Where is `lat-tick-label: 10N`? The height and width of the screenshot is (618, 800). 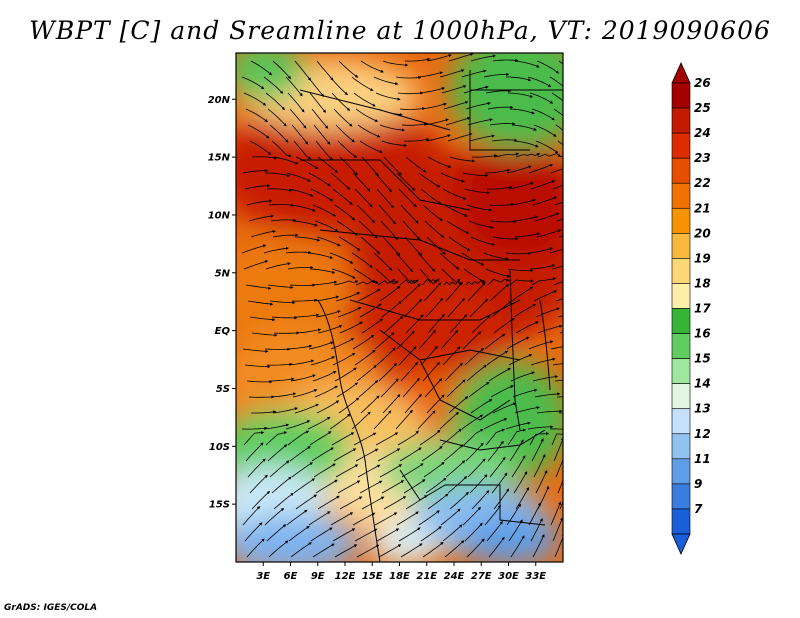 lat-tick-label: 10N is located at coordinates (219, 215).